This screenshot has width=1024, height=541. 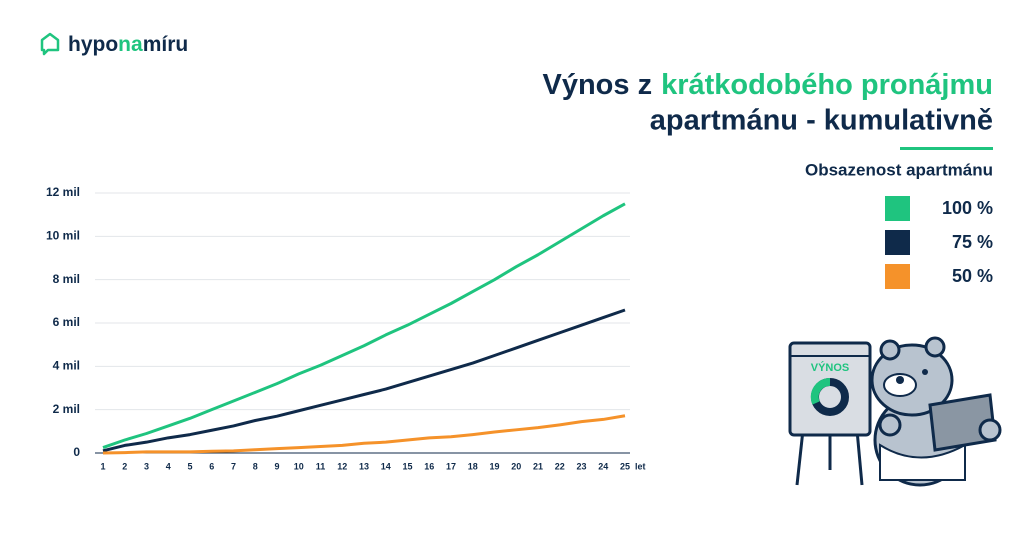 I want to click on y-tick-label: 10 mil, so click(x=63, y=236).